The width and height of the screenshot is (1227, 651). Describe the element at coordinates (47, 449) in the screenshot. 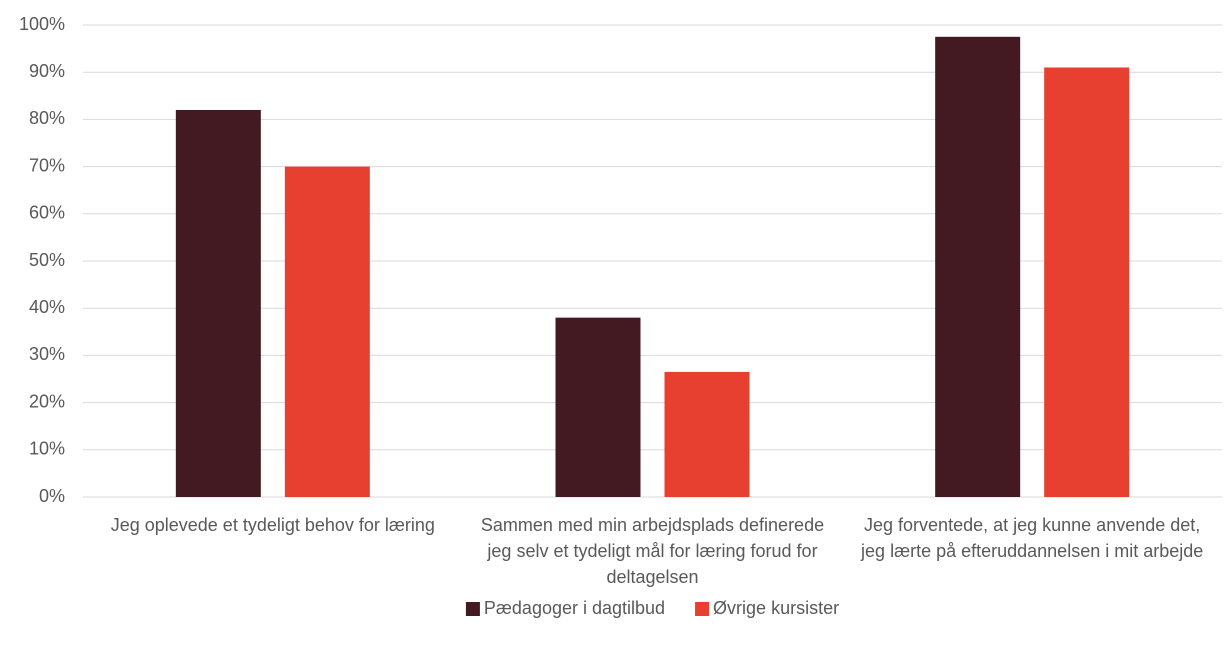

I see `y-tick-label: 10%` at that location.